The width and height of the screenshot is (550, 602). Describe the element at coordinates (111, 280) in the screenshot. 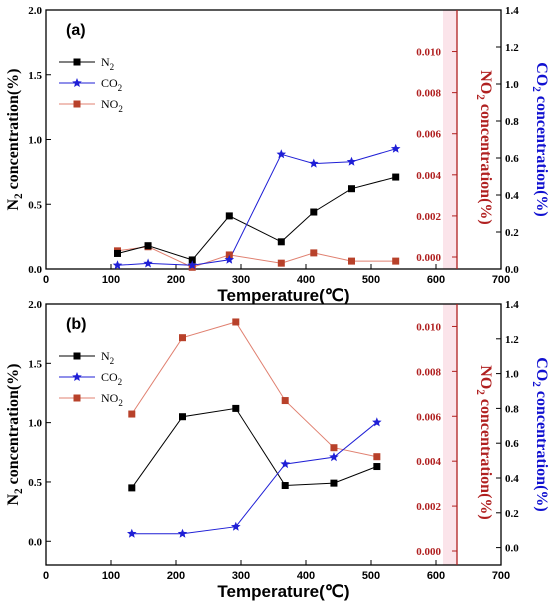

I see `x-tick-label: 100` at that location.